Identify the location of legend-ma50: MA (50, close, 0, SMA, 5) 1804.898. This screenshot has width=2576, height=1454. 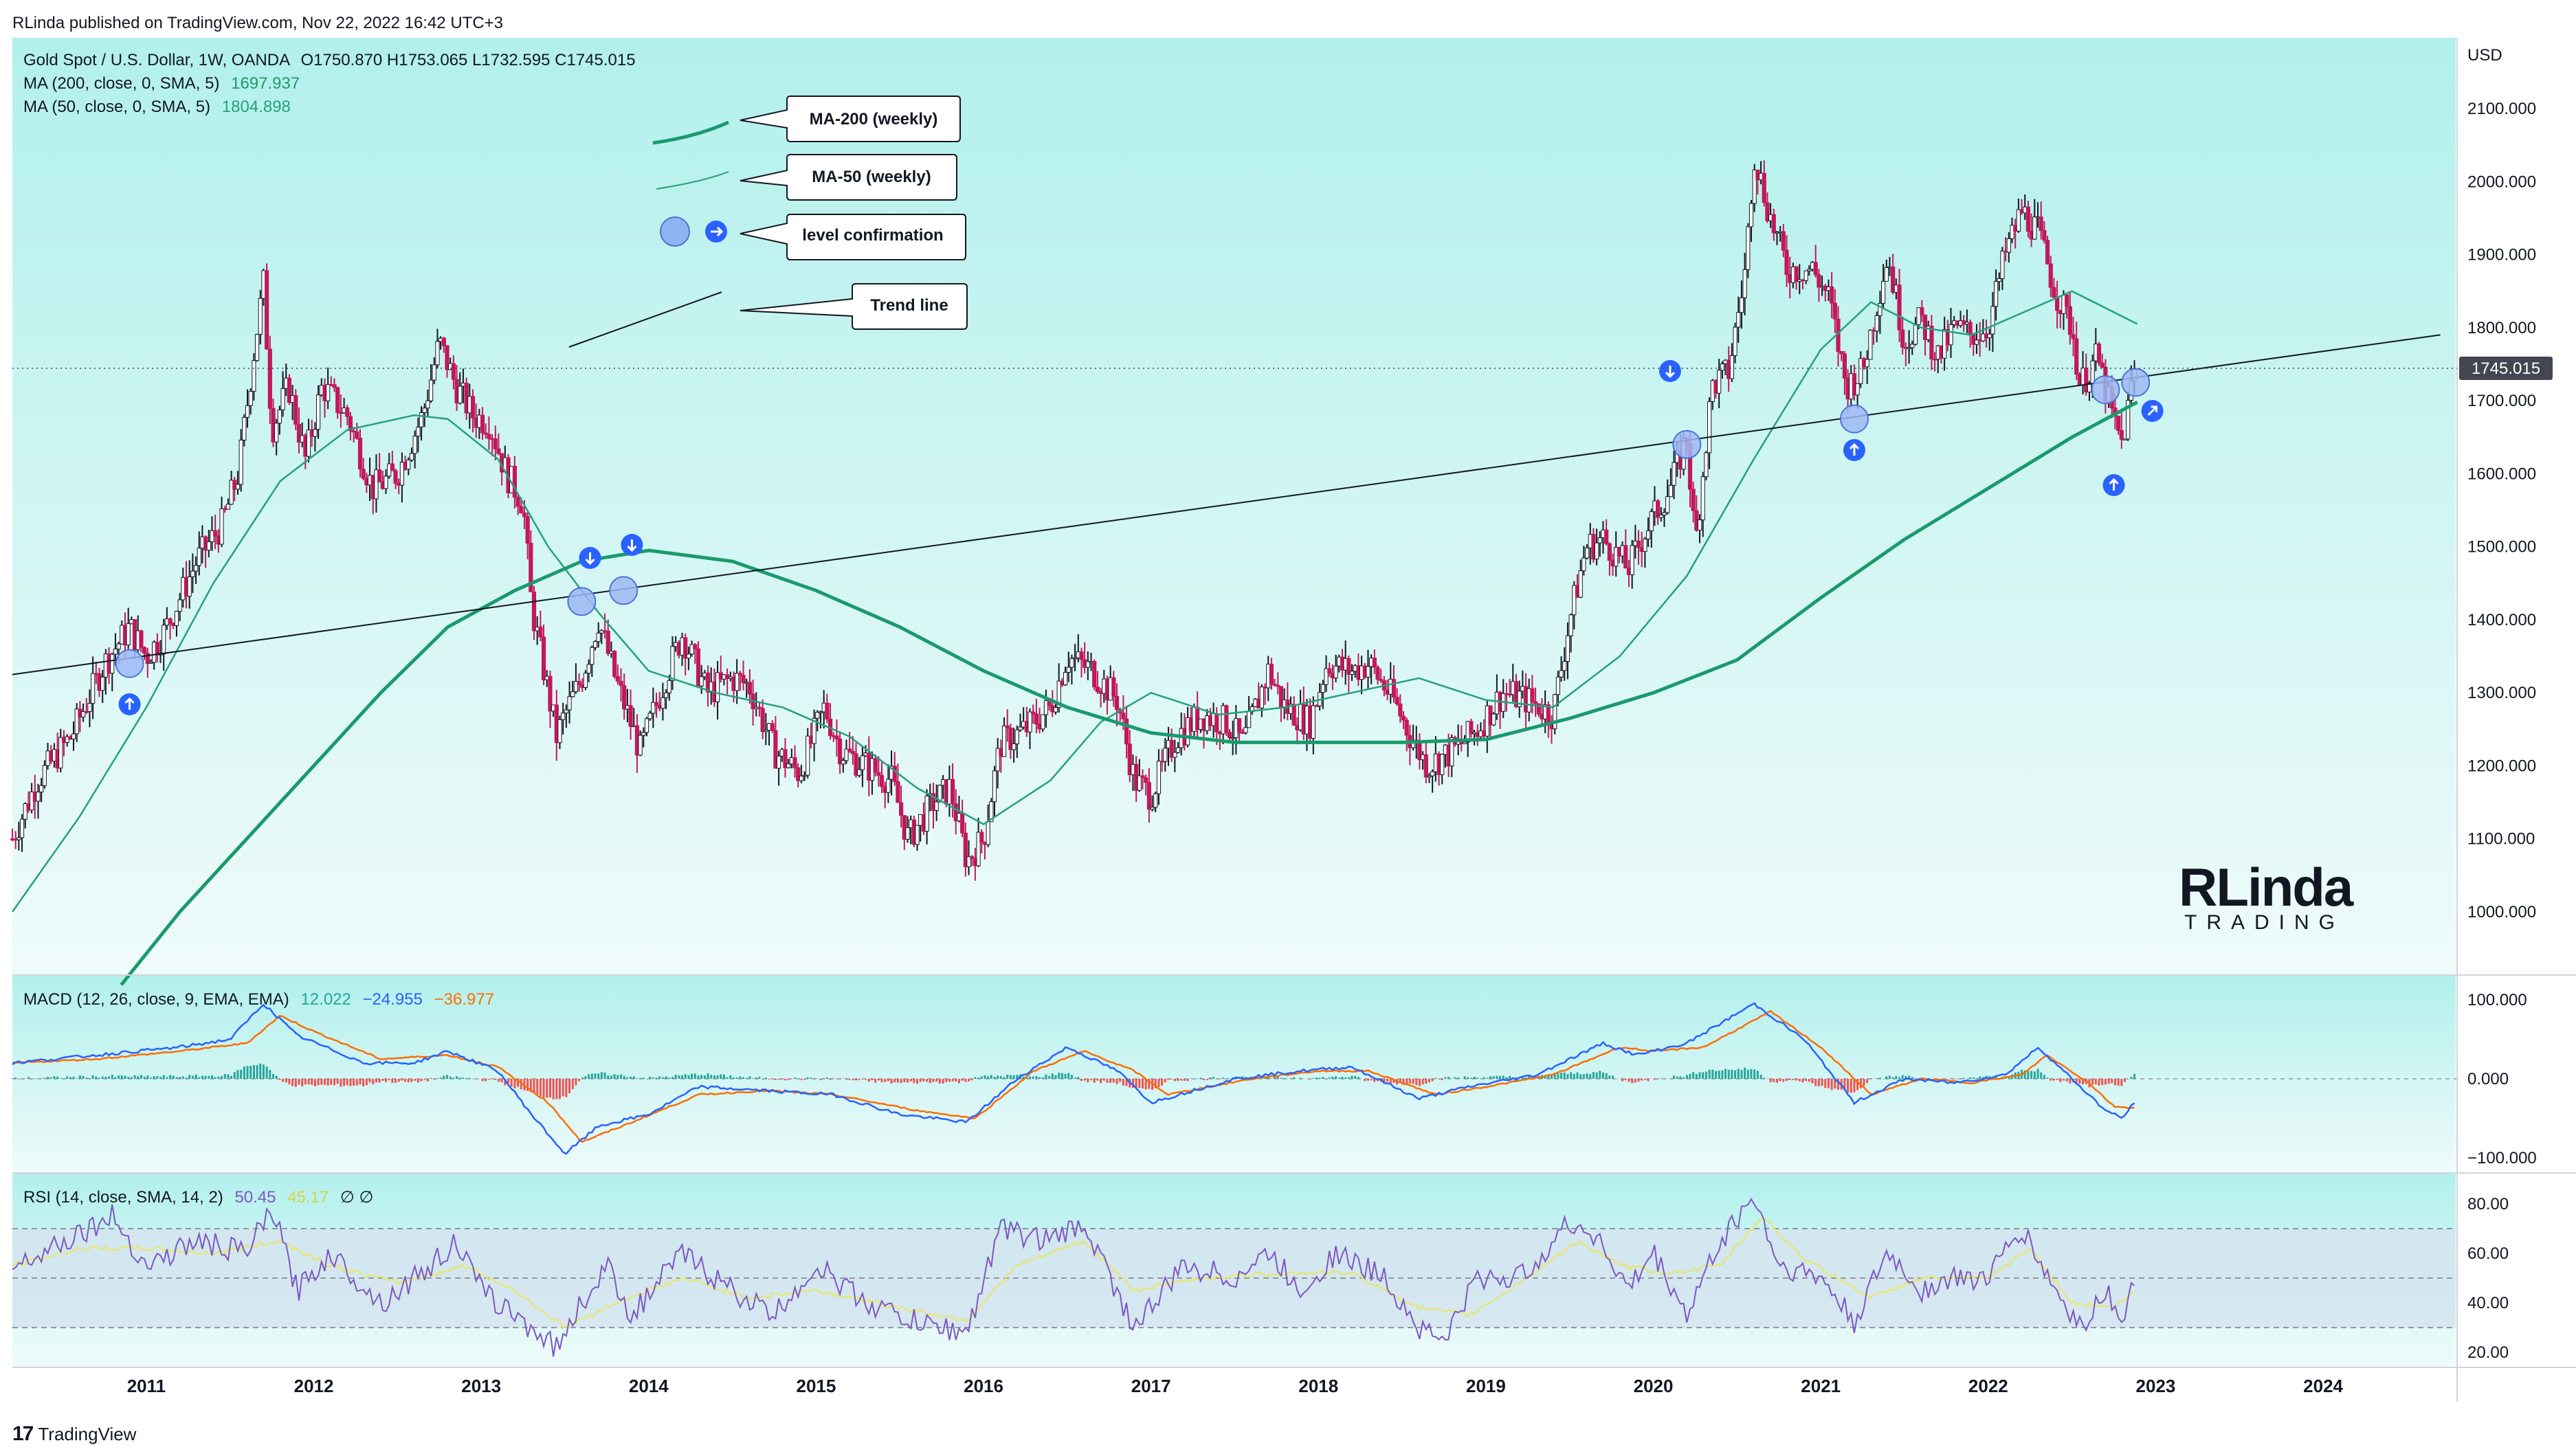
(157, 107).